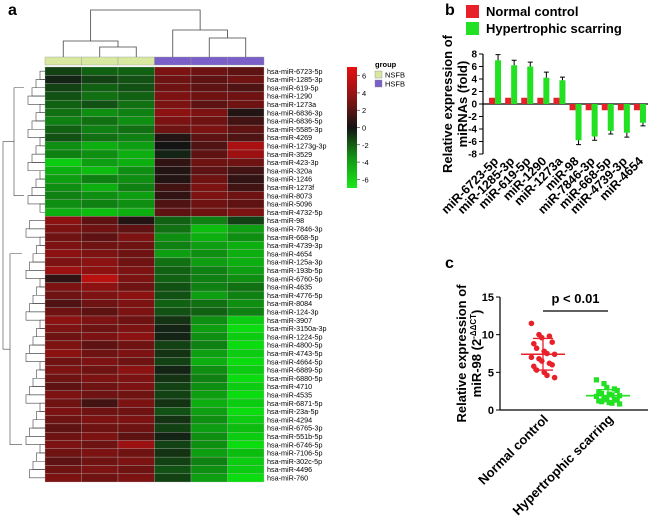  I want to click on heatmap-row-label: hsa-miR-1273g-3p, so click(297, 146).